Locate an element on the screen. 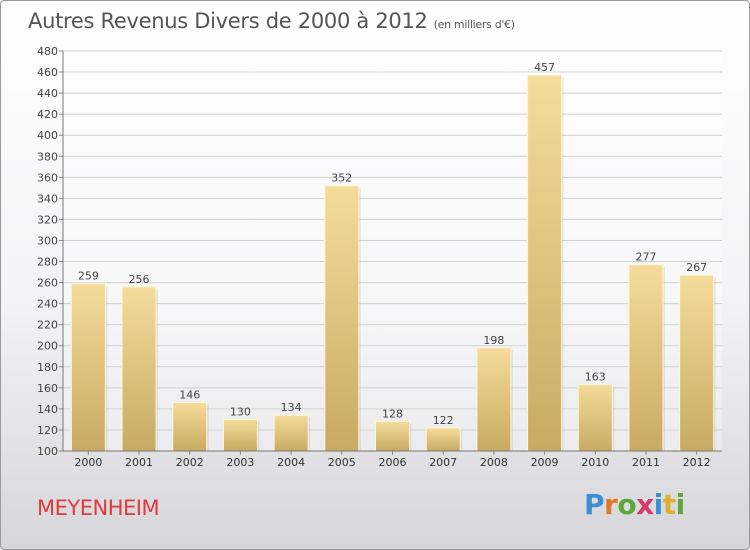 The image size is (750, 550). data-label-2012: 267 is located at coordinates (696, 267).